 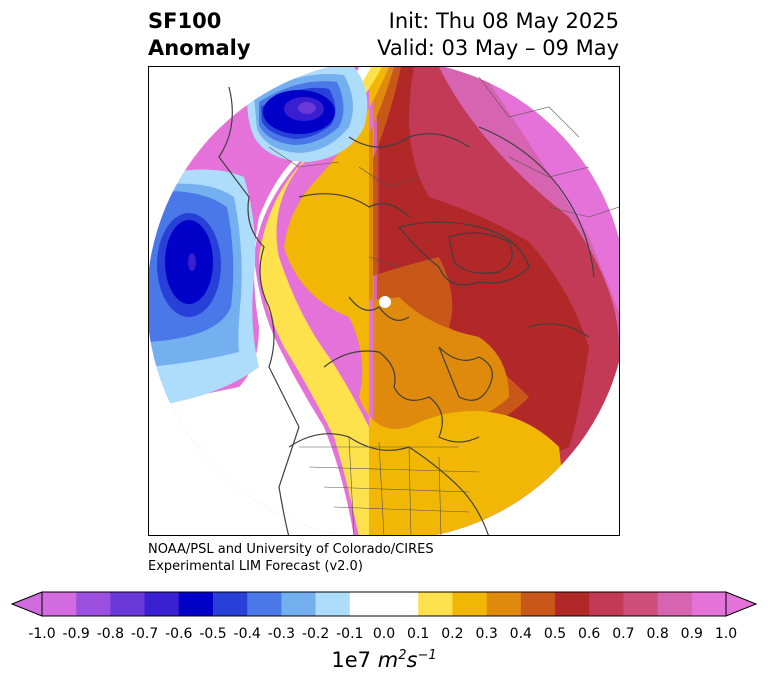 What do you see at coordinates (179, 634) in the screenshot?
I see `colorbar-tick-label: -0.6` at bounding box center [179, 634].